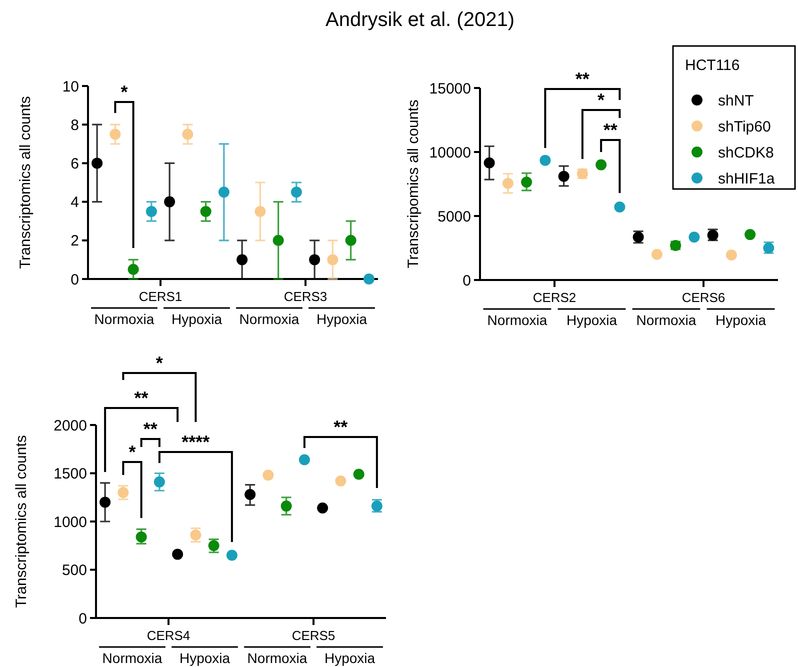  Describe the element at coordinates (70, 425) in the screenshot. I see `y-tick-label: 2000` at that location.